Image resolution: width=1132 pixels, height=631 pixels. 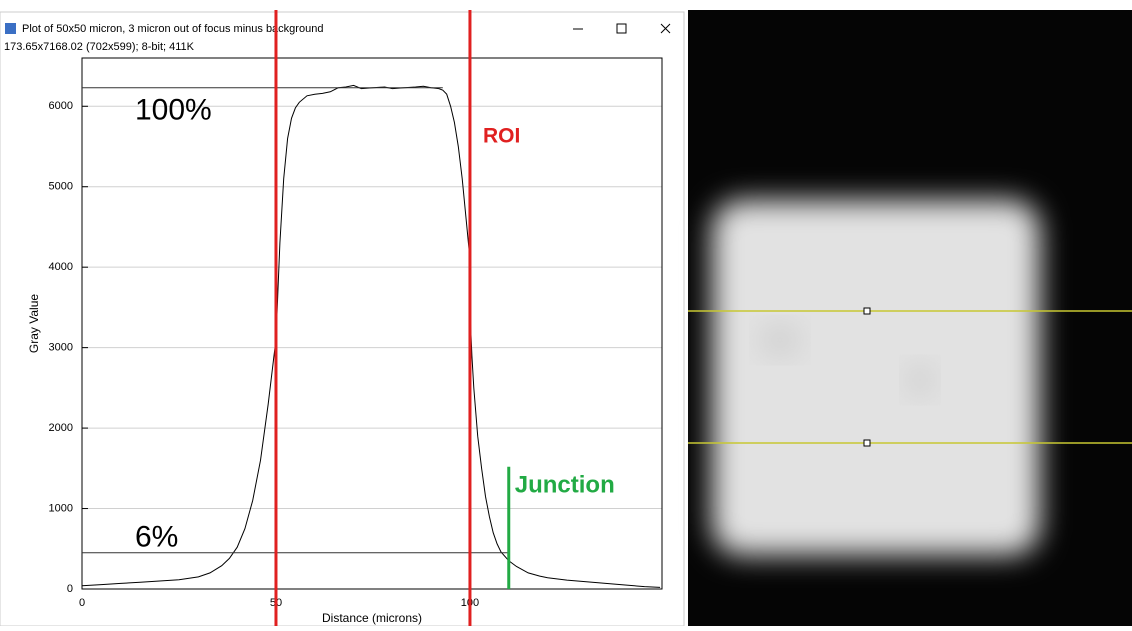 What do you see at coordinates (61, 508) in the screenshot?
I see `y-tick-label: 1000` at bounding box center [61, 508].